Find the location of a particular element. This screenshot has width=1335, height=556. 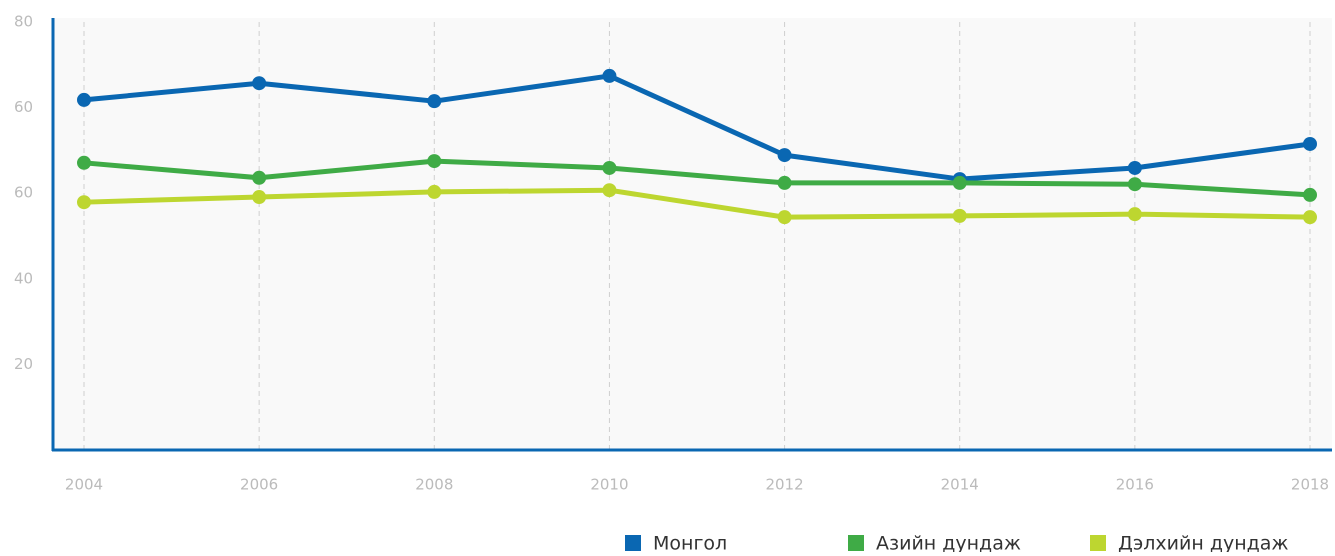

y-tick-label: 40 is located at coordinates (23, 278).